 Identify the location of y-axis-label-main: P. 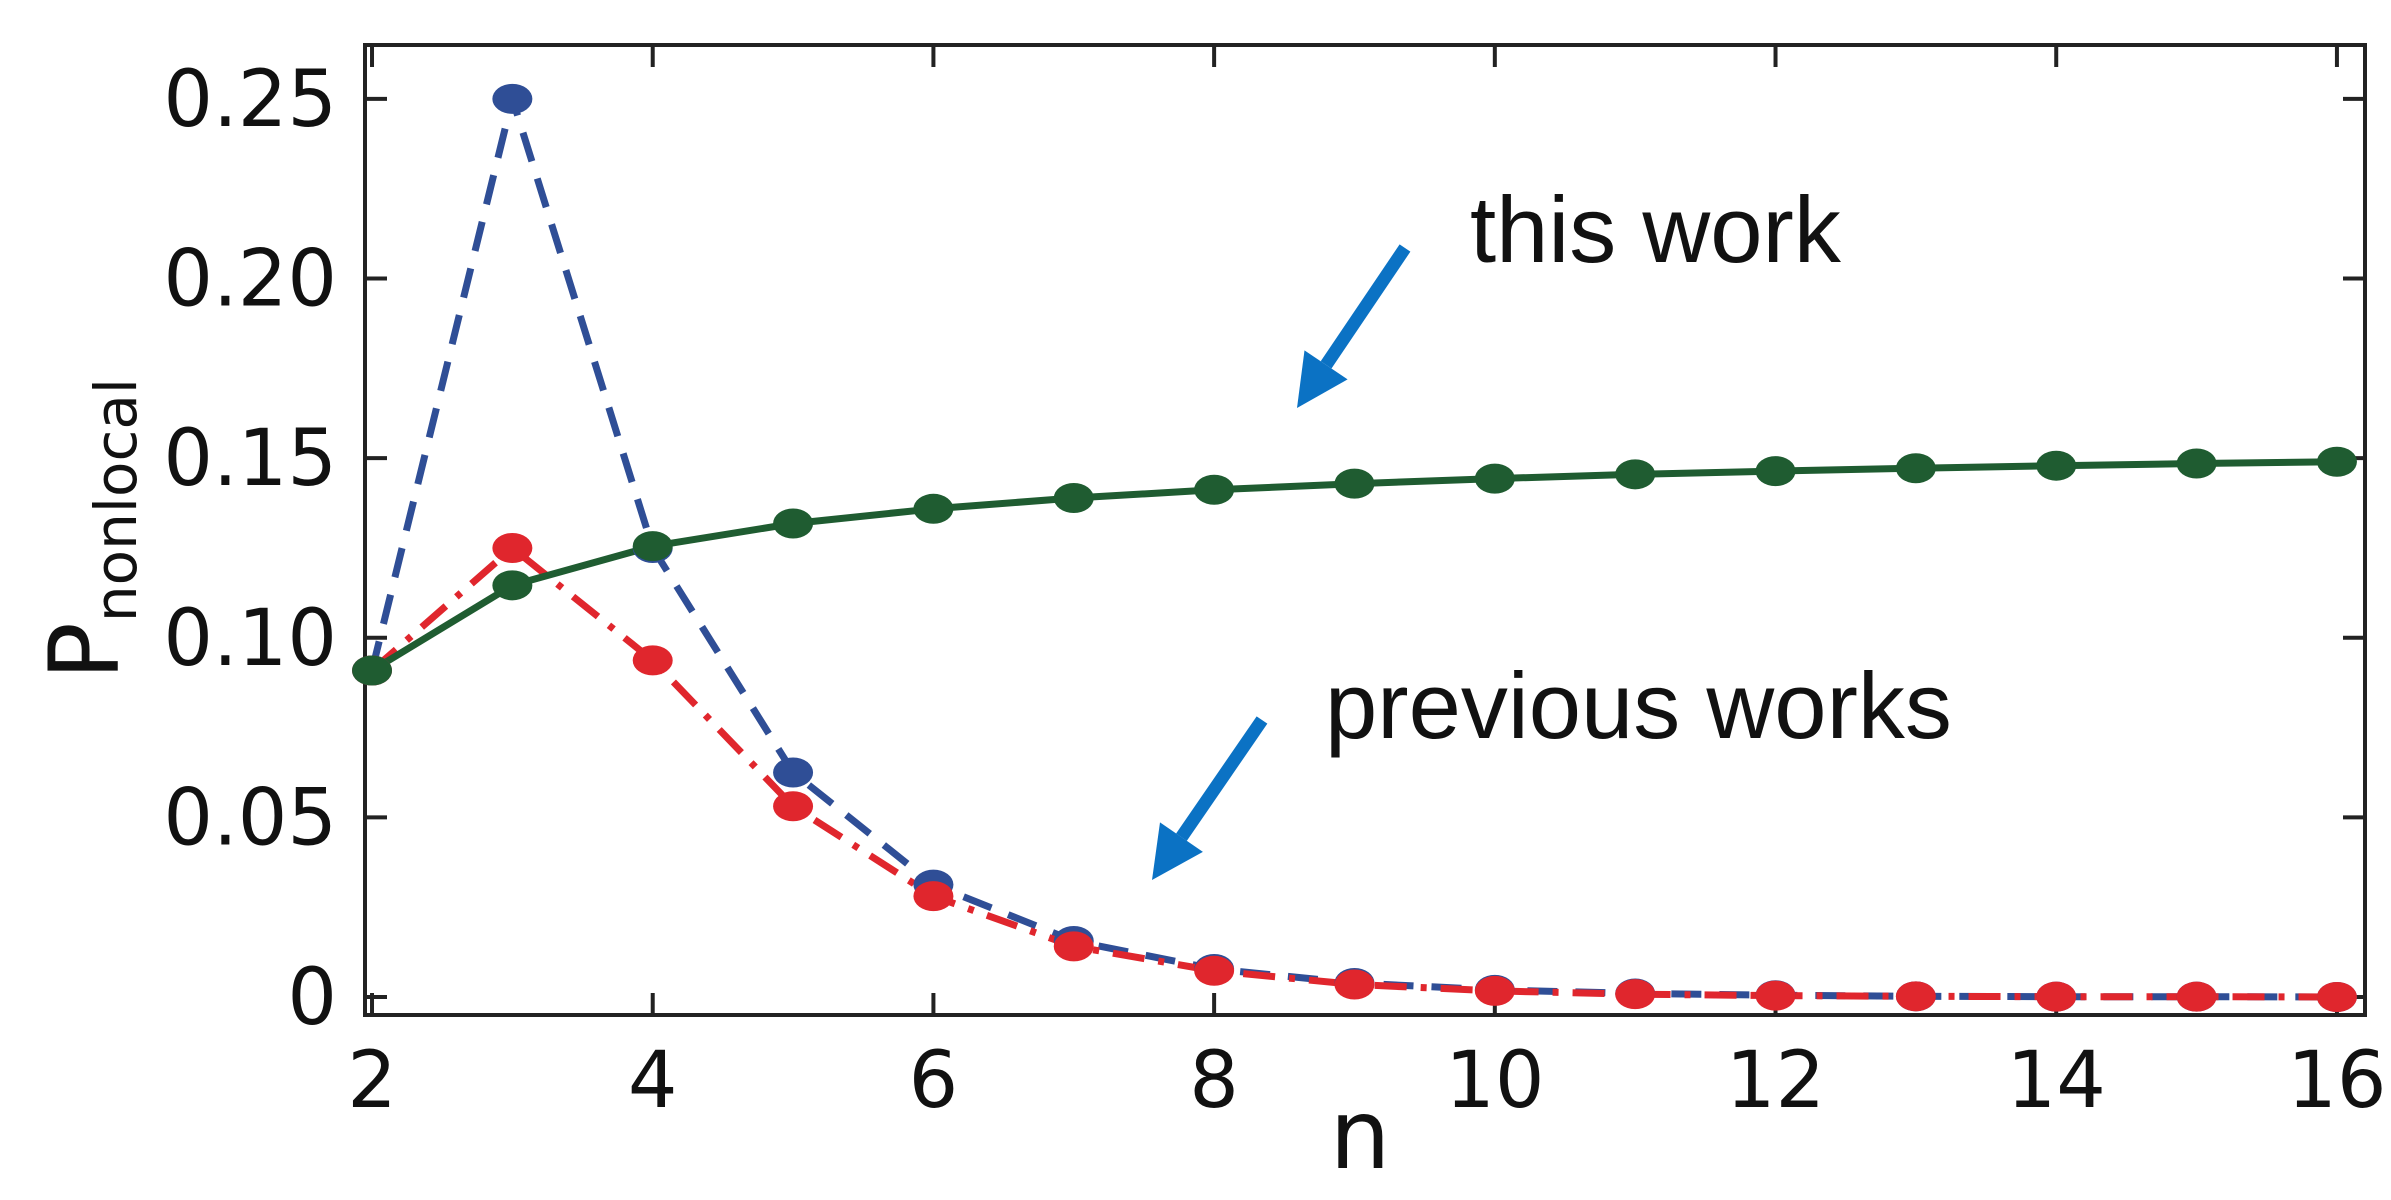
(85, 651).